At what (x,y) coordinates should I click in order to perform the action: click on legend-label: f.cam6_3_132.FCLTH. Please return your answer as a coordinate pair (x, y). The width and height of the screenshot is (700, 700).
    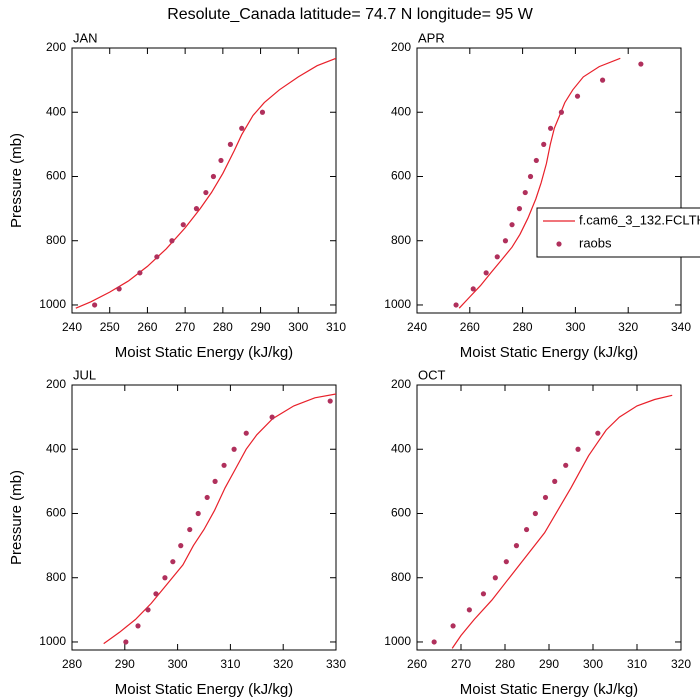
    Looking at the image, I should click on (639, 219).